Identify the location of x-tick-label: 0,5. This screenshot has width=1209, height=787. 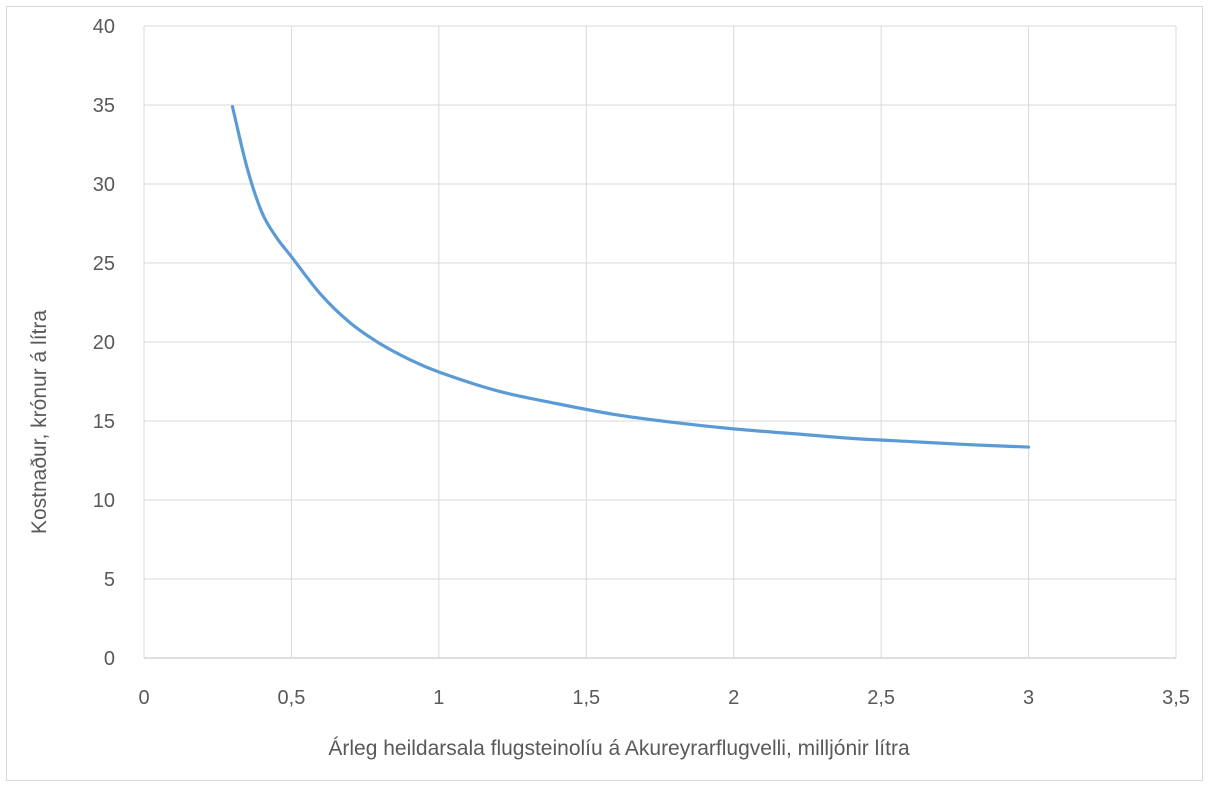
(292, 698).